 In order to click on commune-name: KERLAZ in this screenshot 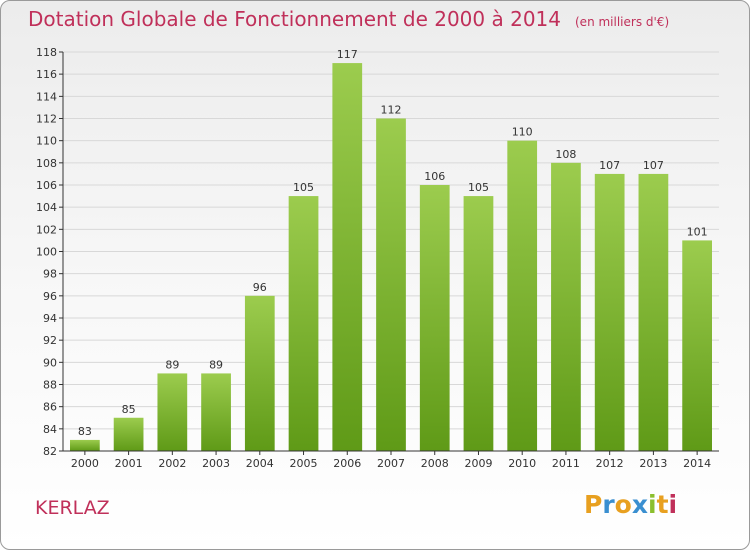, I will do `click(72, 508)`.